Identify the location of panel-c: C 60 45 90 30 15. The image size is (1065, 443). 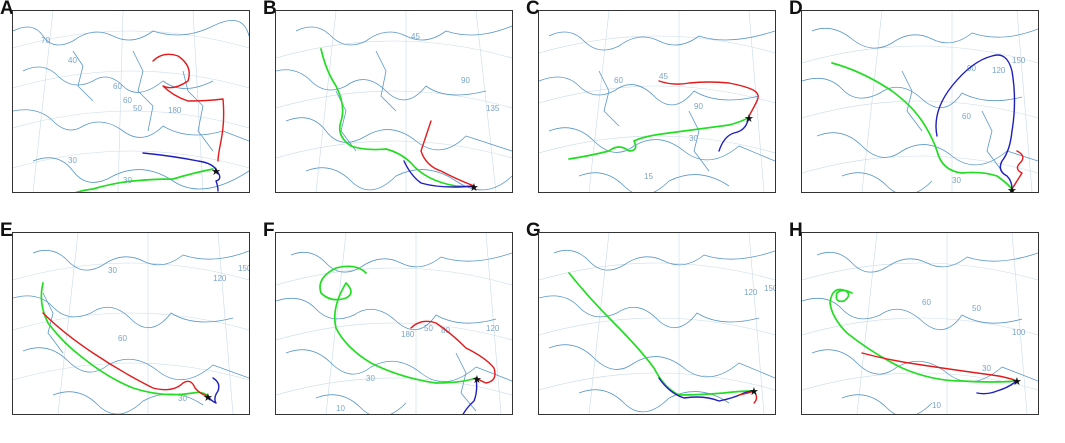
(652, 98).